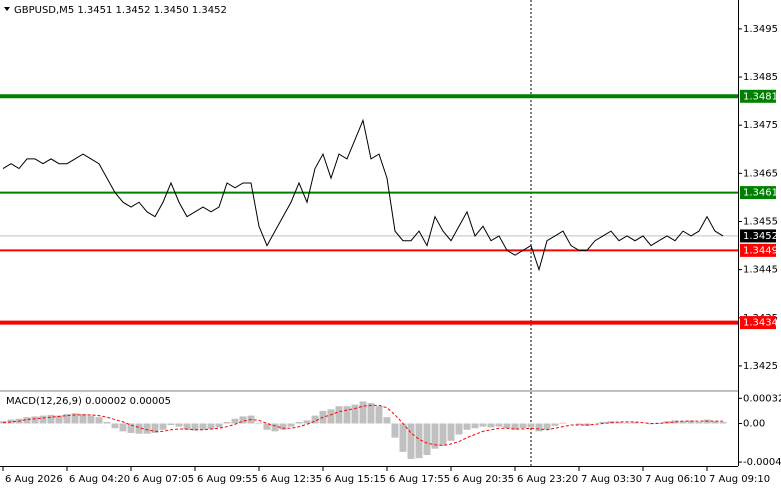 This screenshot has height=489, width=781. I want to click on y-tick-label: 1.3445, so click(760, 270).